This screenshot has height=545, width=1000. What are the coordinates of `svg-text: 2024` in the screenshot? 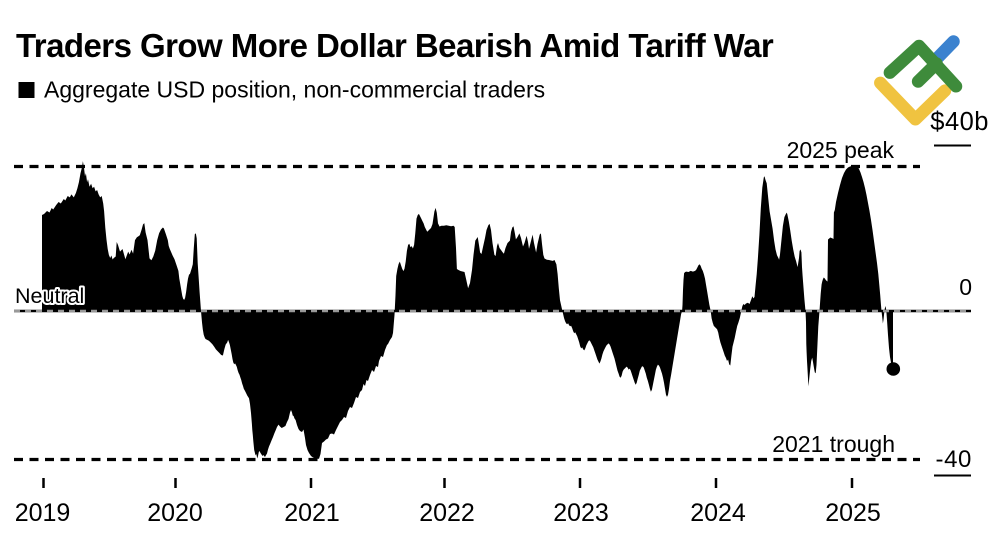 It's located at (718, 513).